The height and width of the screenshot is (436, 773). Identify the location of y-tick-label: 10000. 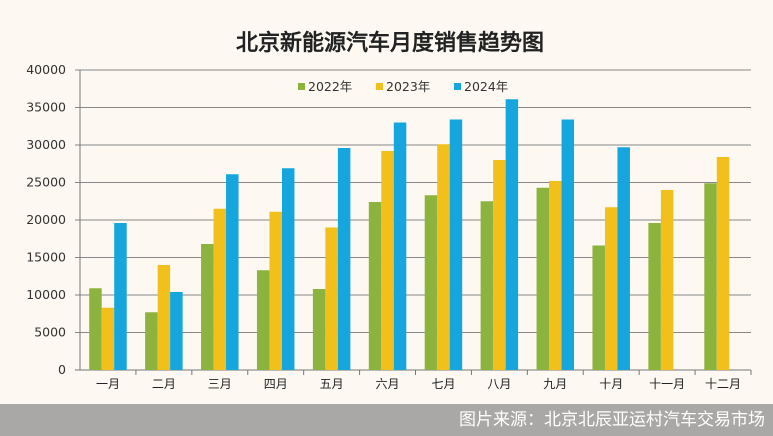
(46, 294).